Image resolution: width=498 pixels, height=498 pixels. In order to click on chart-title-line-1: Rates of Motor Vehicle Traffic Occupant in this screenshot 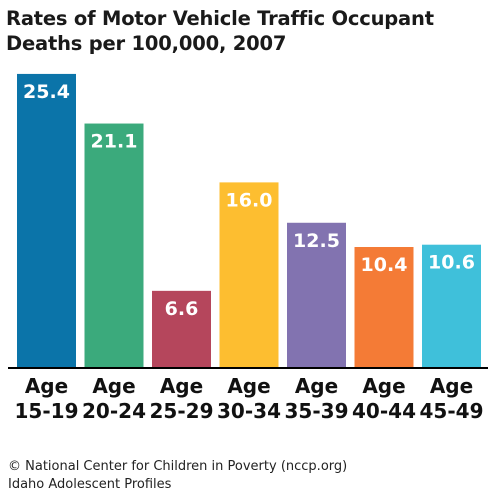, I will do `click(220, 18)`.